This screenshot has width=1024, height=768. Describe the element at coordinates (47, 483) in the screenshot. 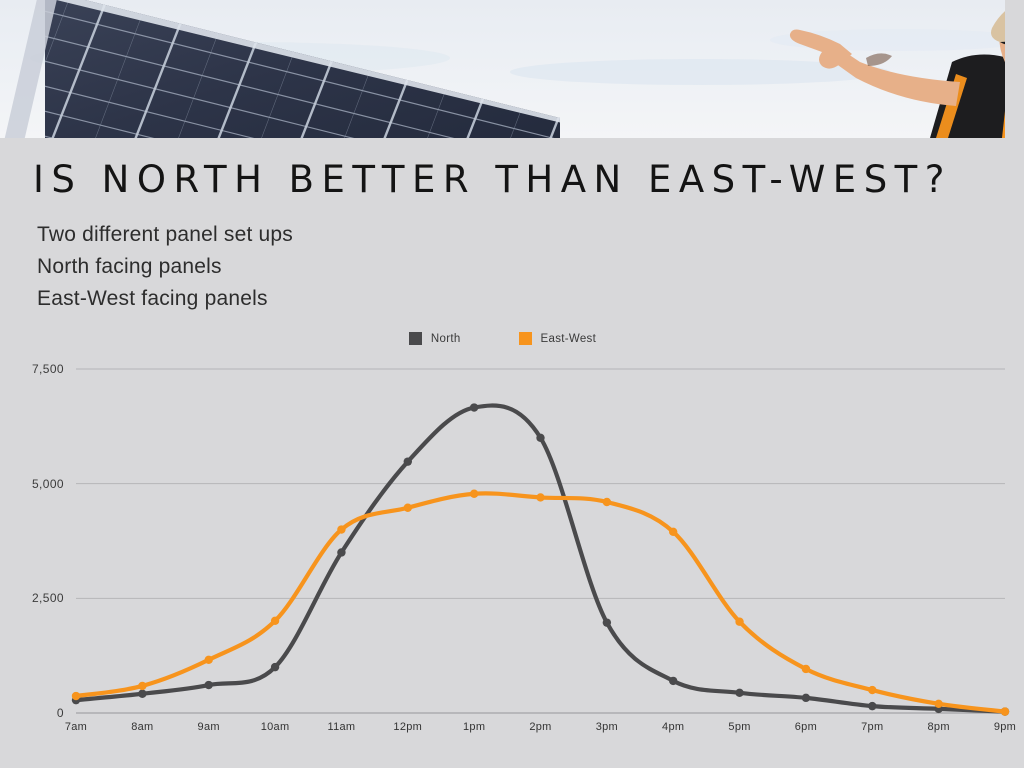

I see `y-axis-tick-label: 5,000` at that location.